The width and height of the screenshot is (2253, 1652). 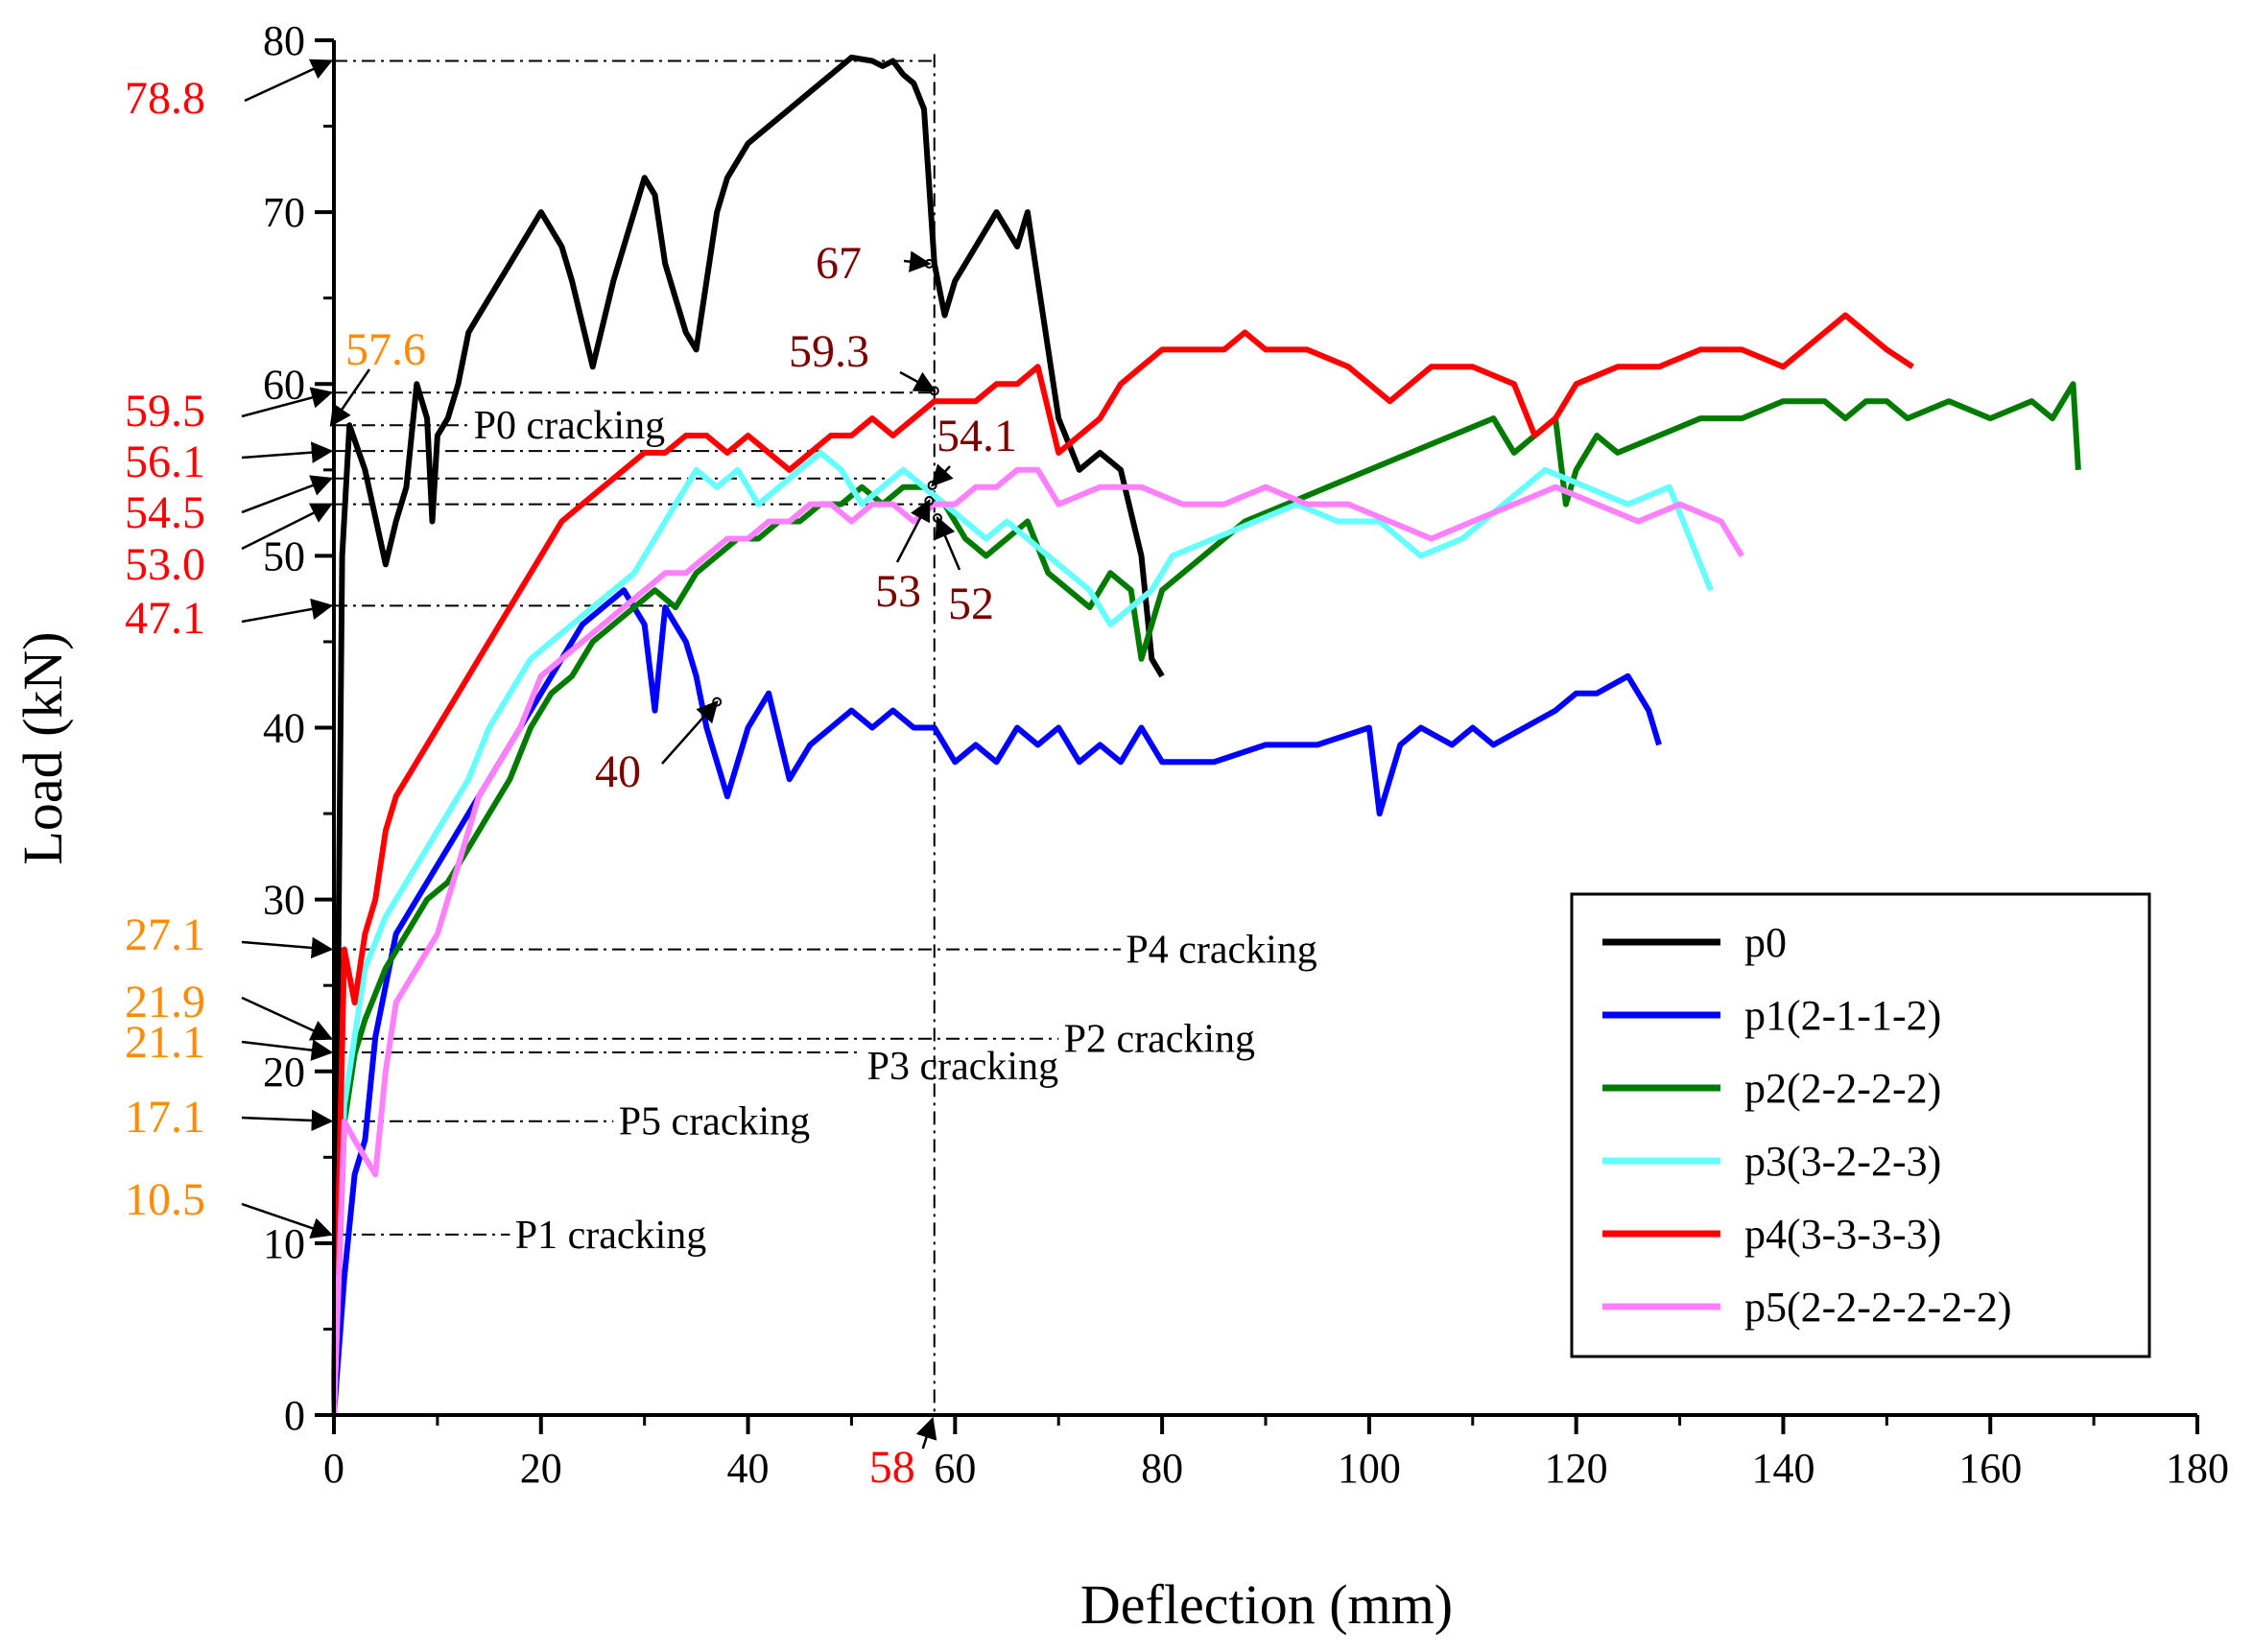 I want to click on y-value-annotation: 10.5, so click(x=165, y=1200).